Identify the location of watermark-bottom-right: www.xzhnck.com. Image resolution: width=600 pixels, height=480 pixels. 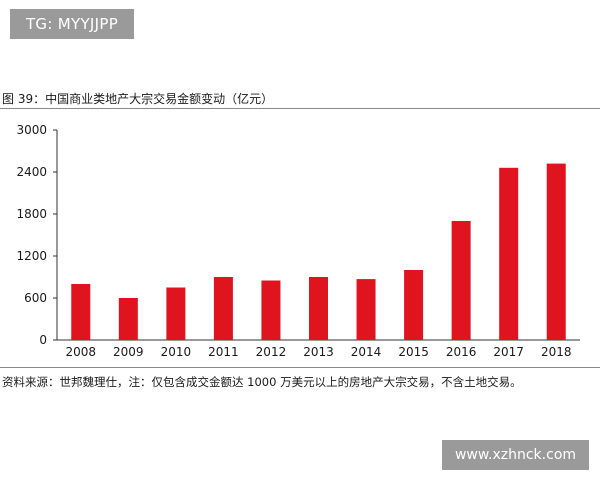
(515, 455).